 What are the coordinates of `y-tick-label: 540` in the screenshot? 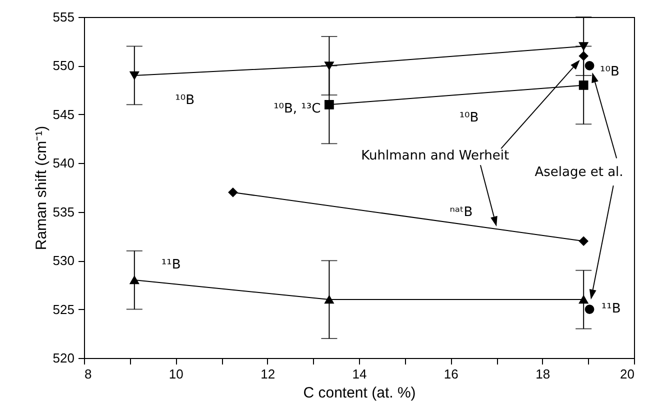 It's located at (63, 163).